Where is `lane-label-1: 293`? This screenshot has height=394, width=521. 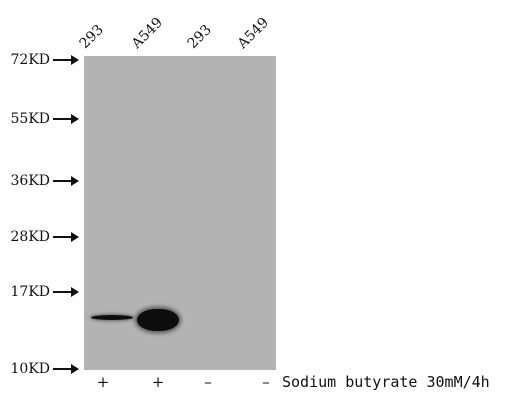
lane-label-1: 293 is located at coordinates (91, 36).